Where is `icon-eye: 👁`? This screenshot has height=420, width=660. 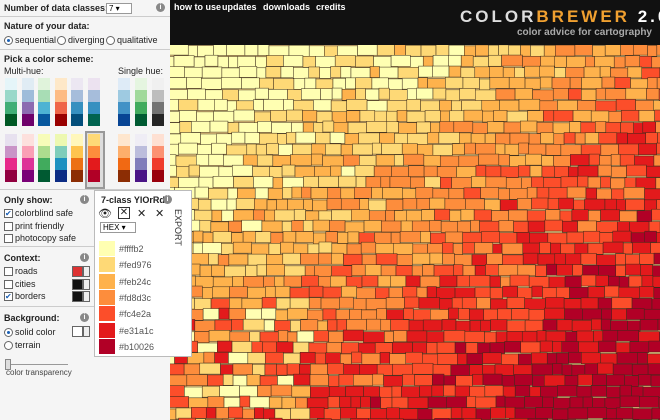
icon-eye: 👁 is located at coordinates (105, 214).